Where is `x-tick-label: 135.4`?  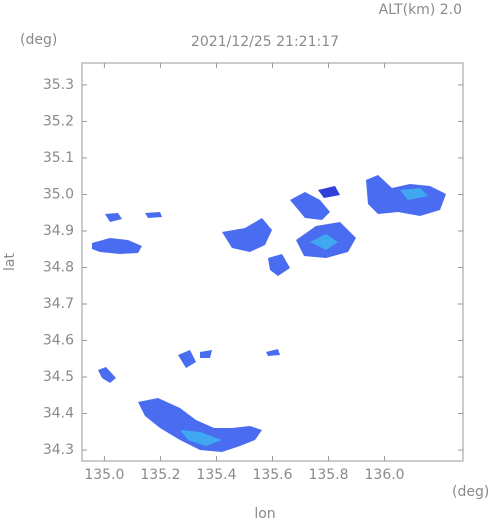 x-tick-label: 135.4 is located at coordinates (216, 475).